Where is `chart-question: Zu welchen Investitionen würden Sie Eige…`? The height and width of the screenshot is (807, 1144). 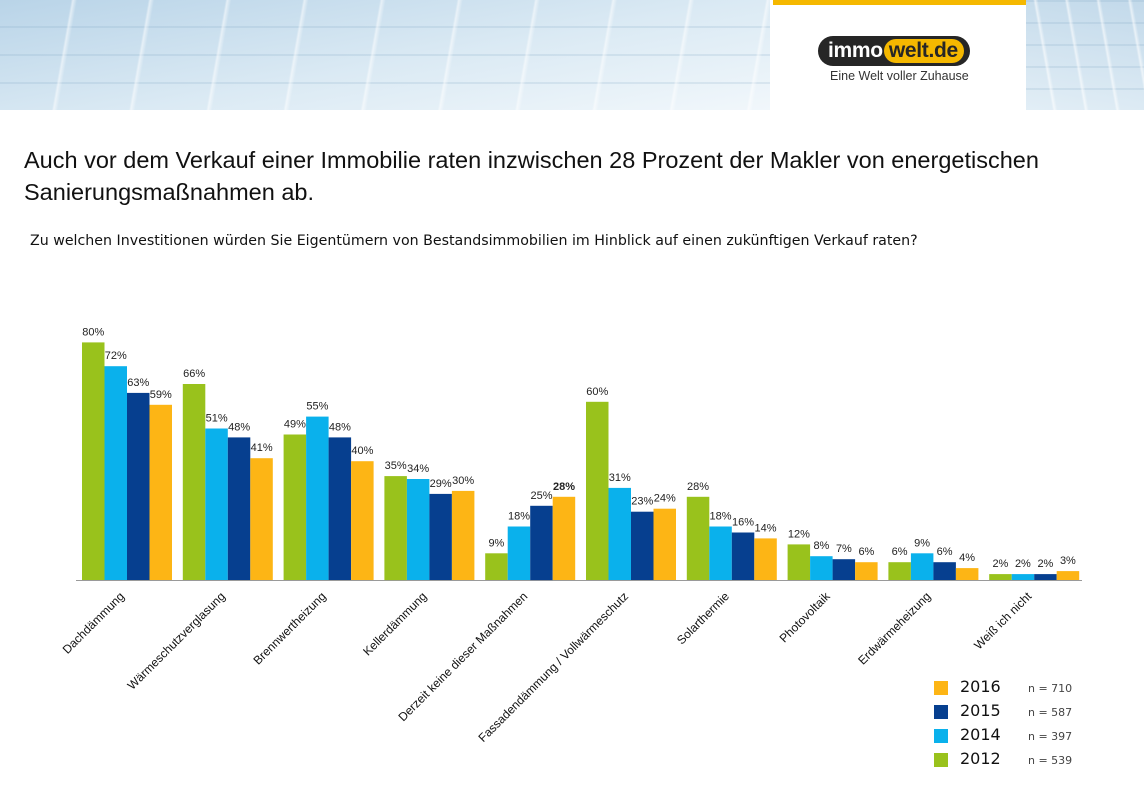 chart-question: Zu welchen Investitionen würden Sie Eige… is located at coordinates (474, 241).